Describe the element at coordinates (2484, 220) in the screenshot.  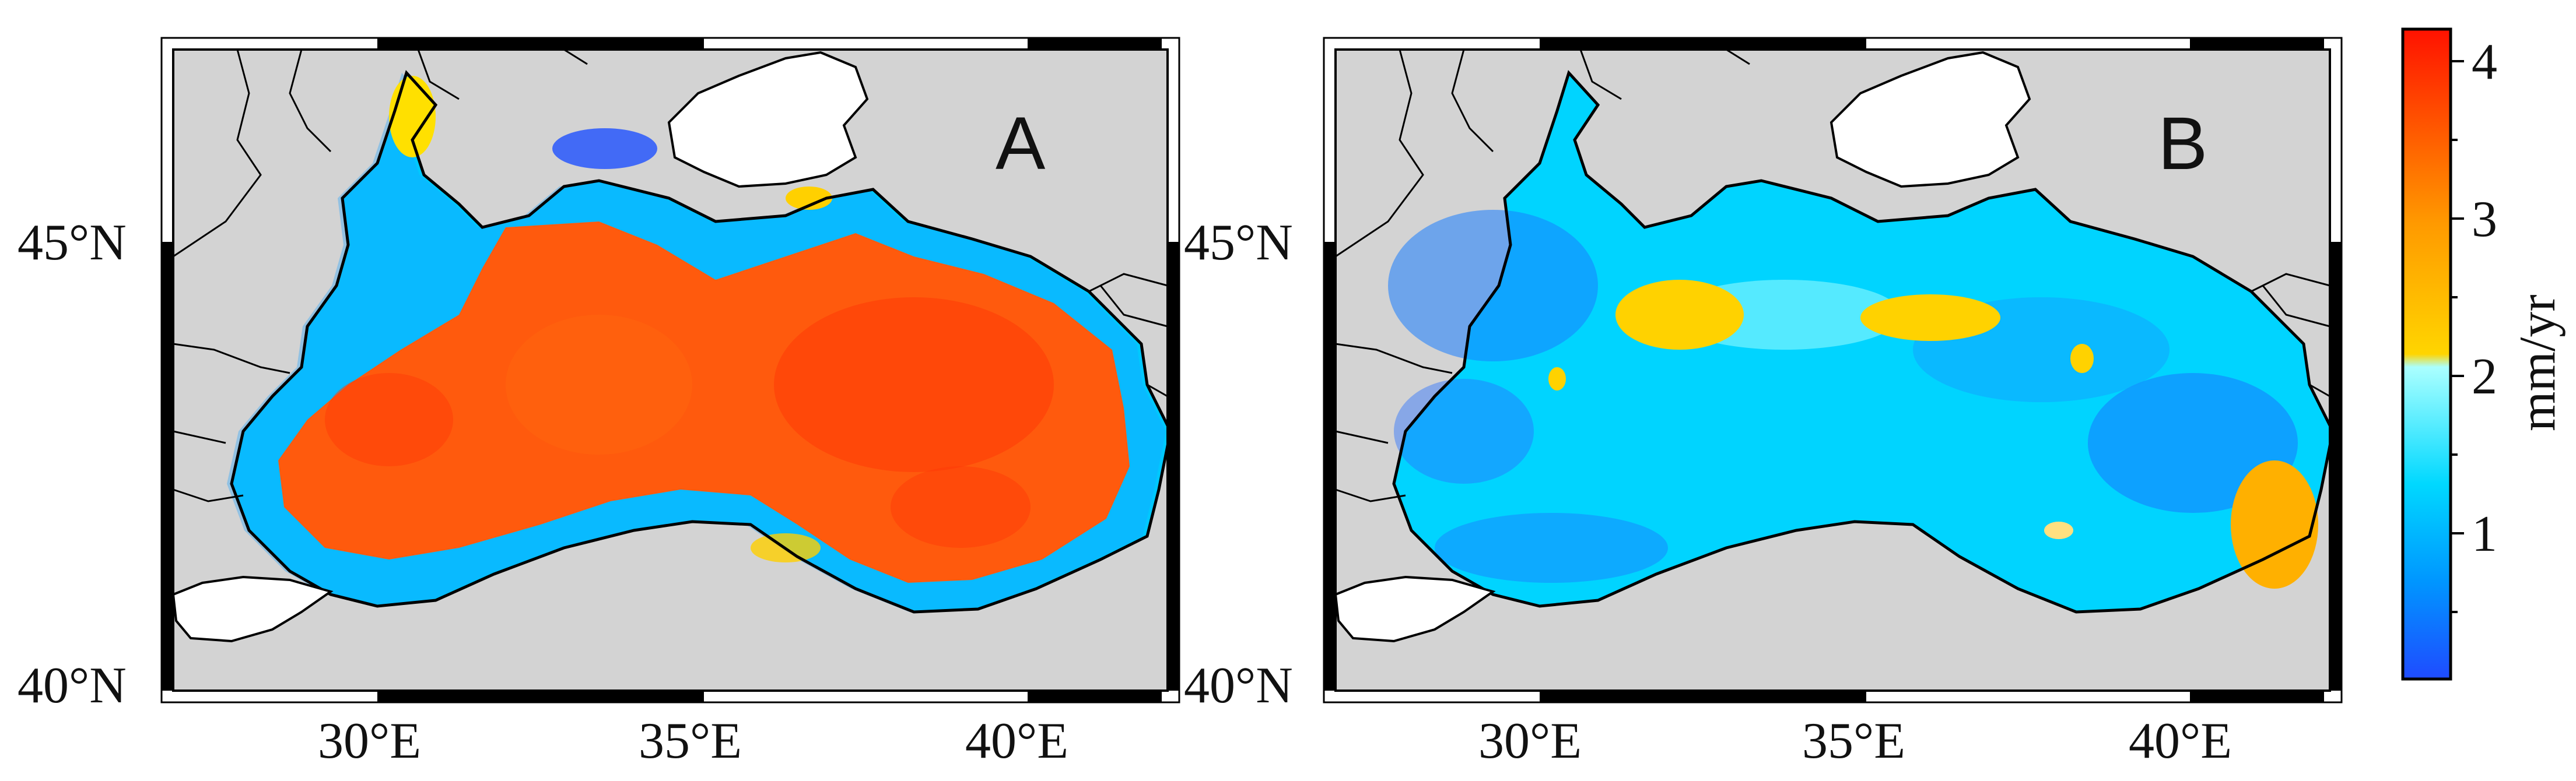
I see `colorbar-tick-3: 3` at that location.